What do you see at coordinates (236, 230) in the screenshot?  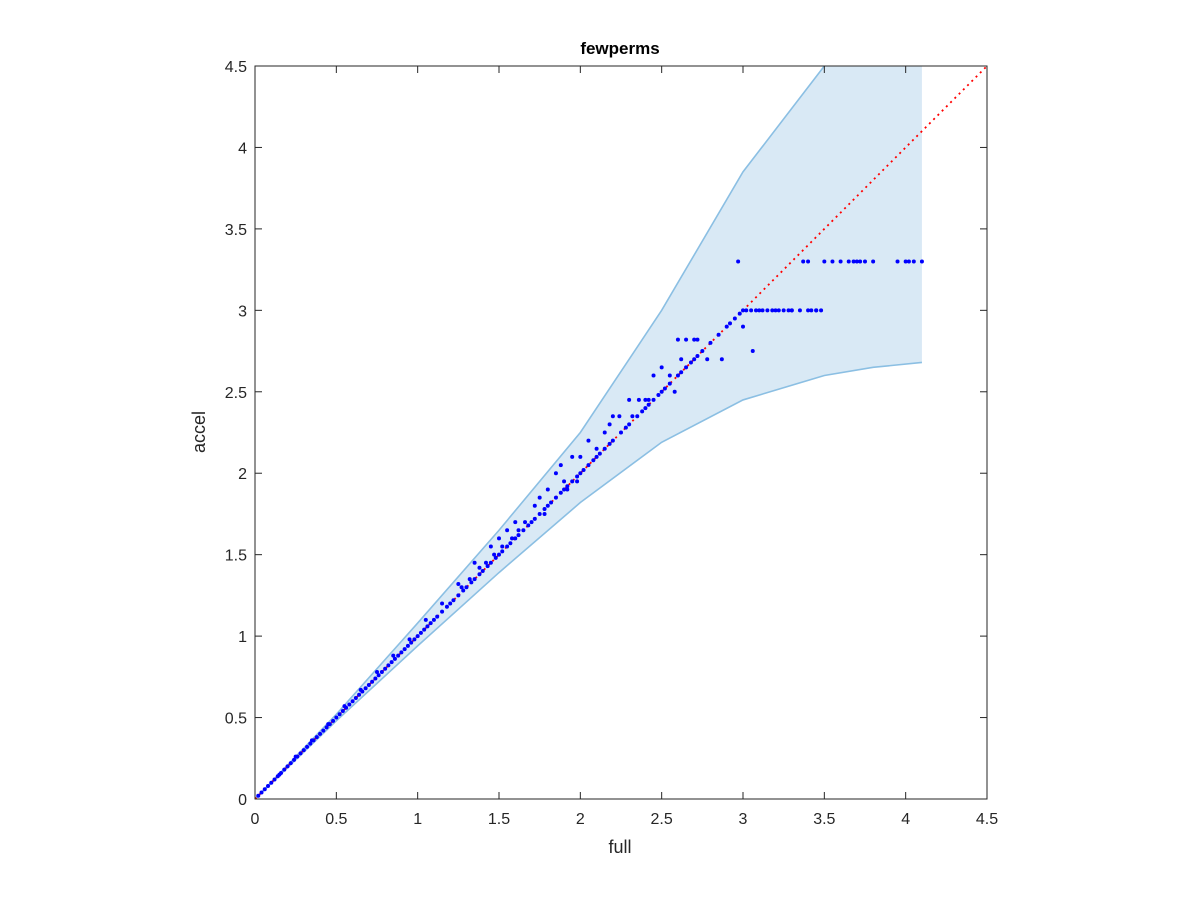 I see `y-tick-label: 3.5` at bounding box center [236, 230].